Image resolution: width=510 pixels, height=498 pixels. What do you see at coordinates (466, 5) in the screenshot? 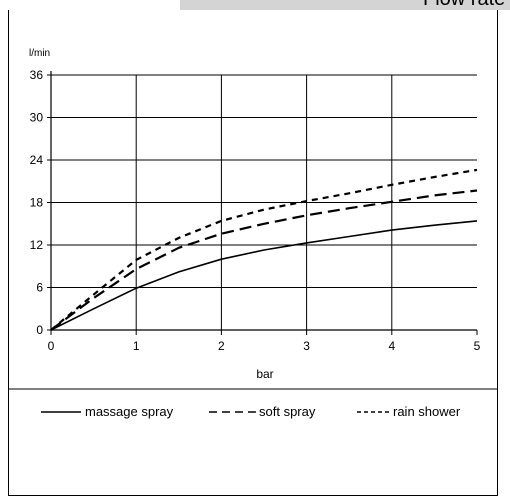
I see `chart-title: Flow rate diagram` at bounding box center [466, 5].